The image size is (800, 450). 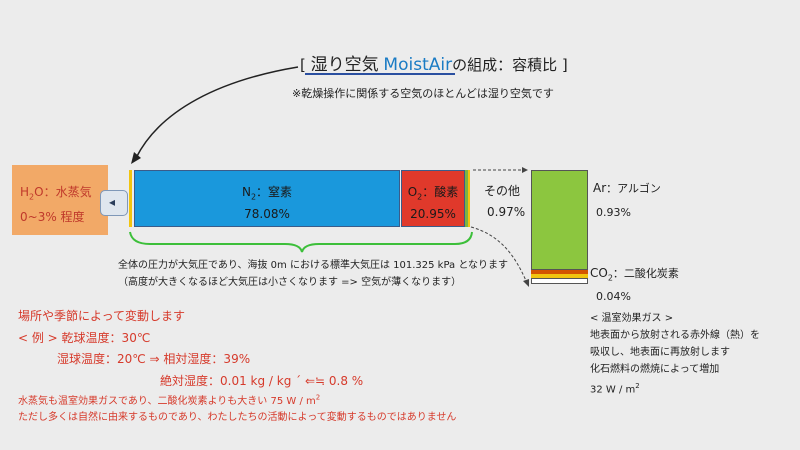 What do you see at coordinates (32, 197) in the screenshot?
I see `h2o-name-sub: 2` at bounding box center [32, 197].